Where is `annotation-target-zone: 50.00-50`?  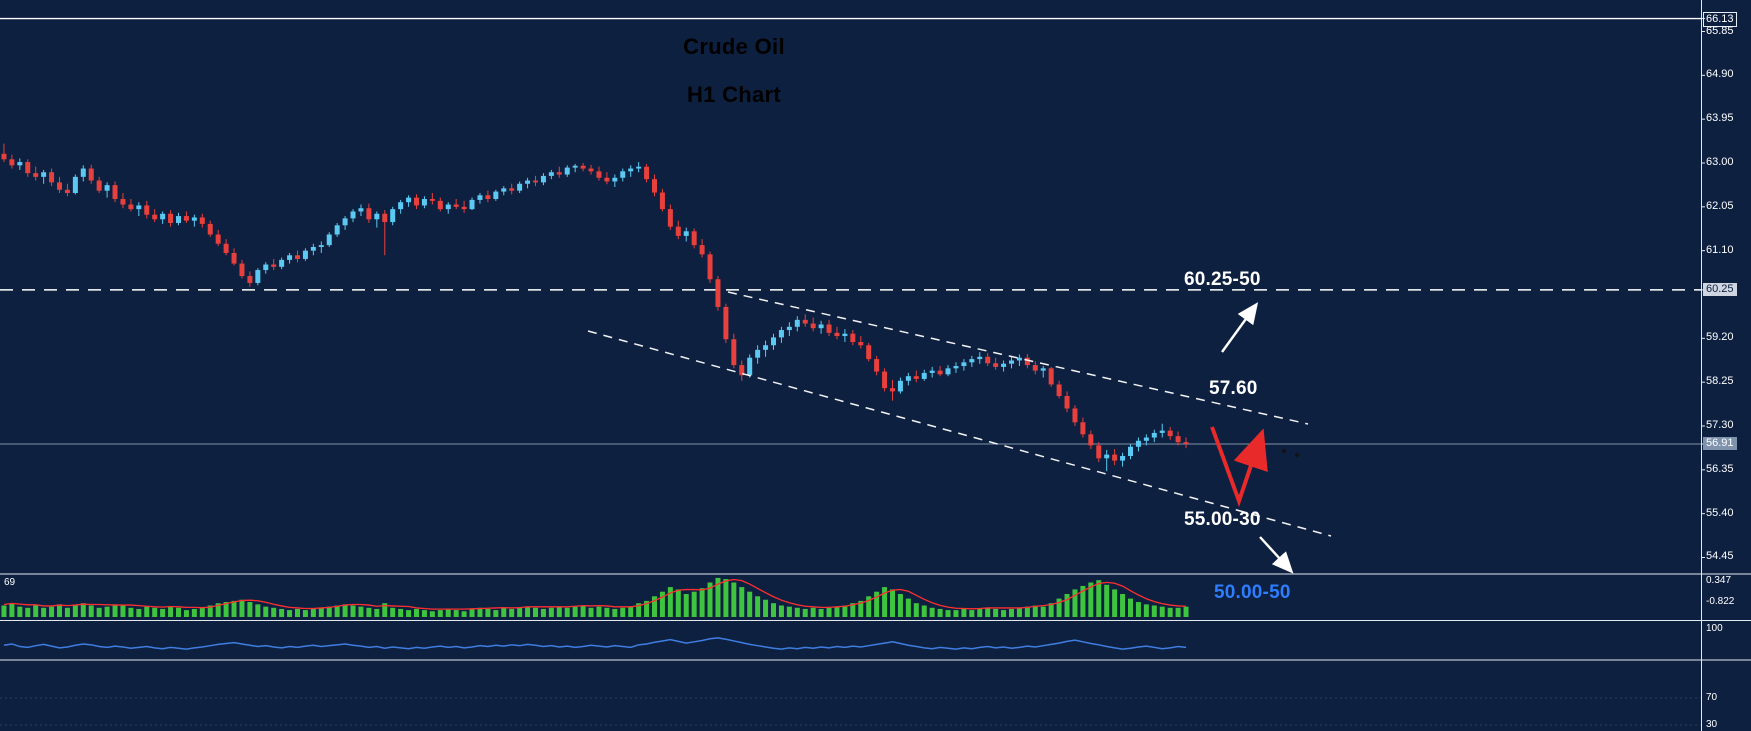 annotation-target-zone: 50.00-50 is located at coordinates (1252, 592).